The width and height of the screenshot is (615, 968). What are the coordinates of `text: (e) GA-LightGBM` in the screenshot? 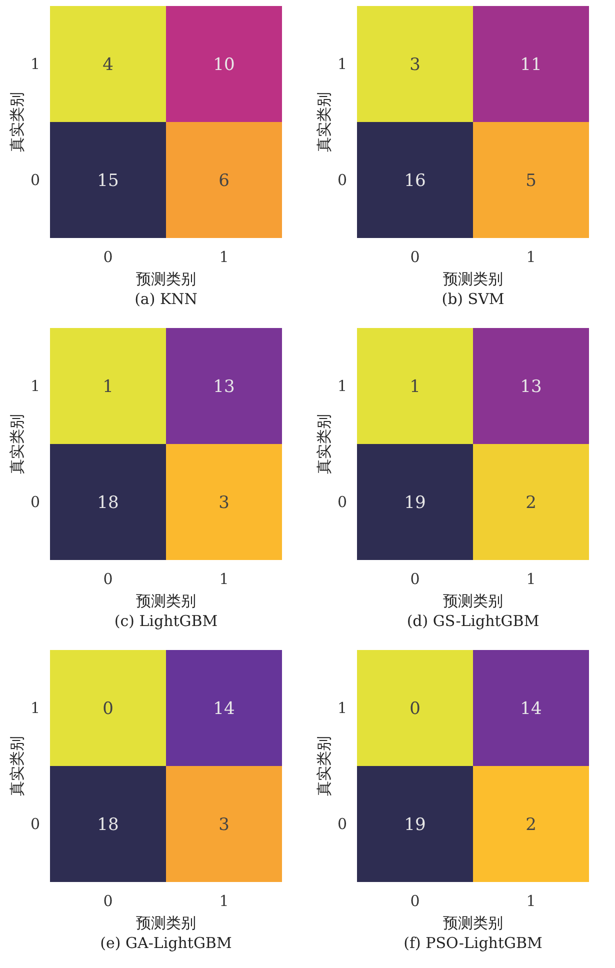 It's located at (166, 943).